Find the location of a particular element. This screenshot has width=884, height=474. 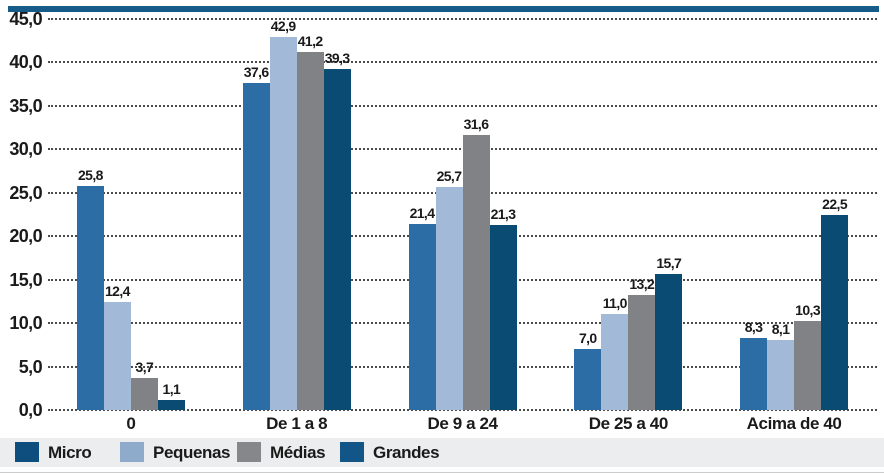

y-axis-tick-label: 15,0 is located at coordinates (25, 279).